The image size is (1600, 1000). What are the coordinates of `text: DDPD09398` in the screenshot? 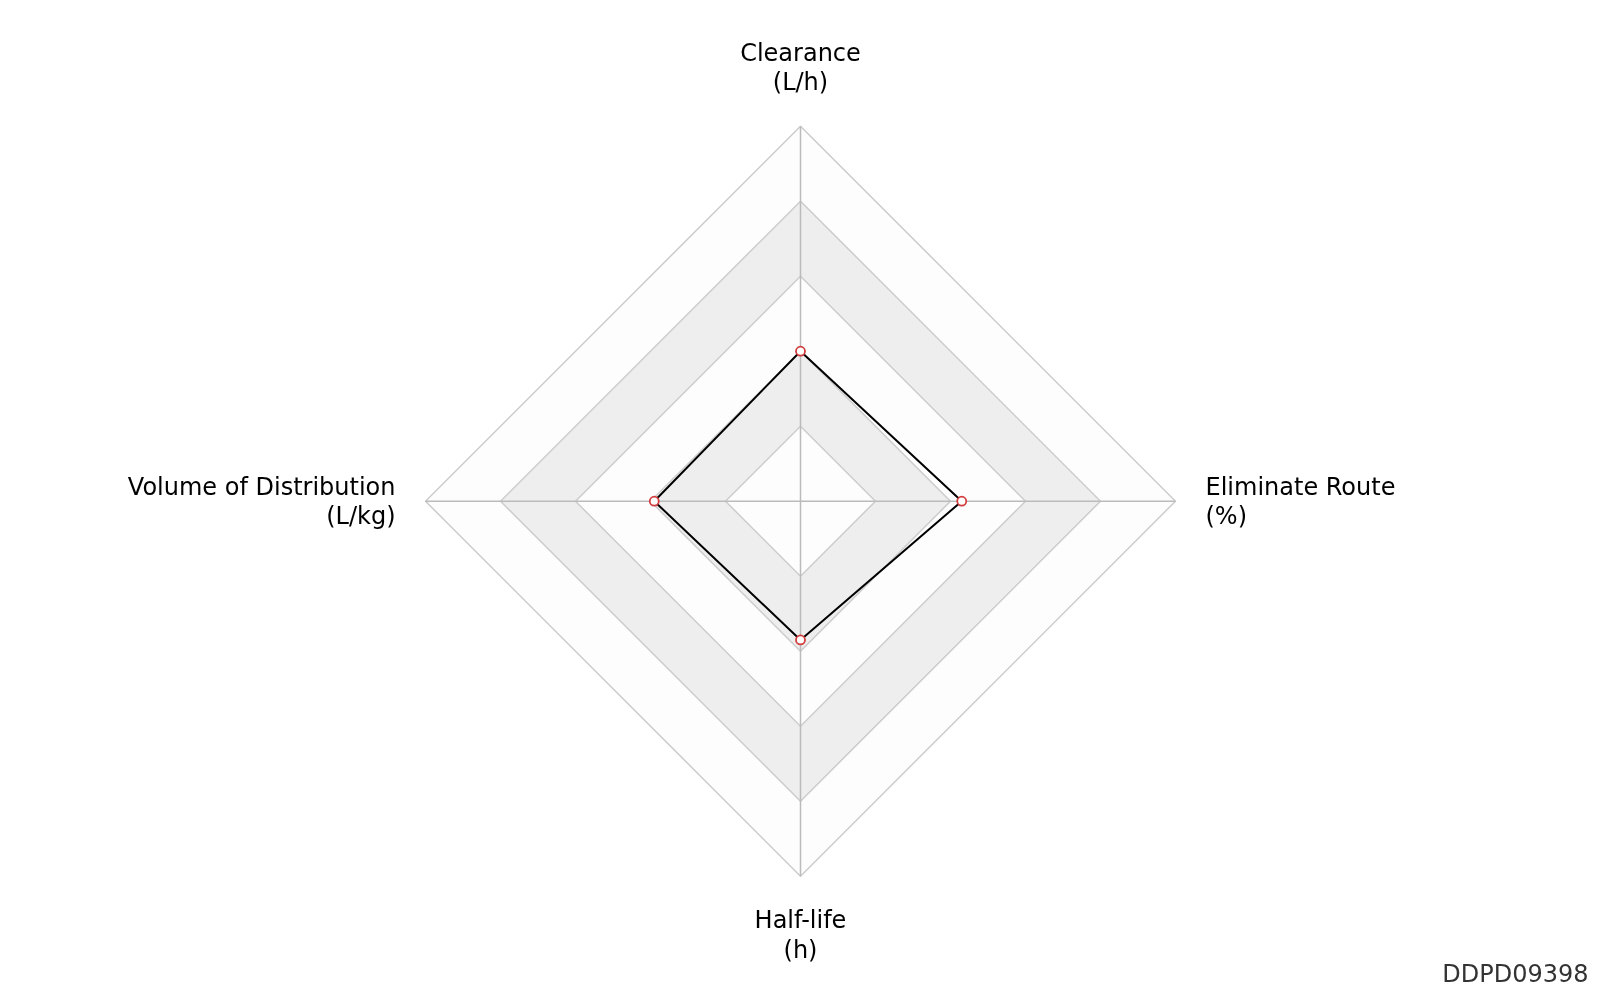 It's located at (1515, 973).